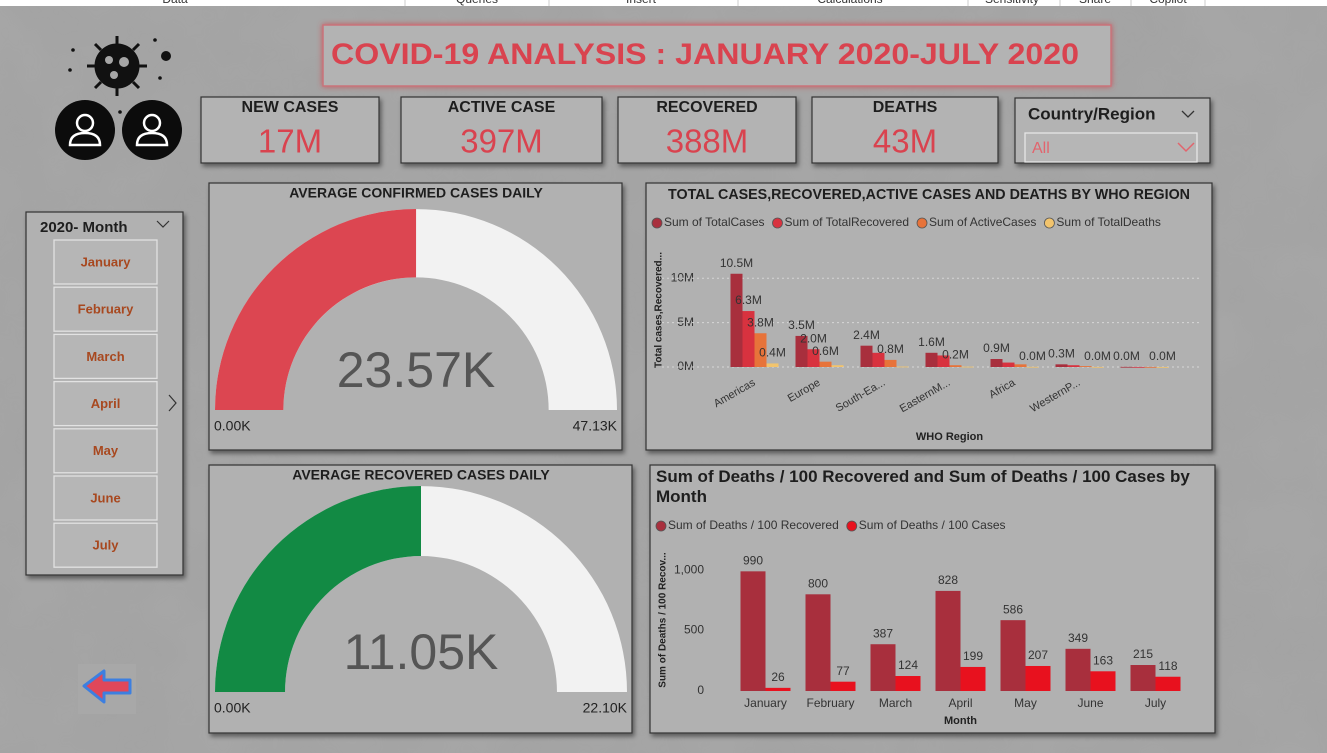  Describe the element at coordinates (753, 561) in the screenshot. I see `data-label: 990` at that location.